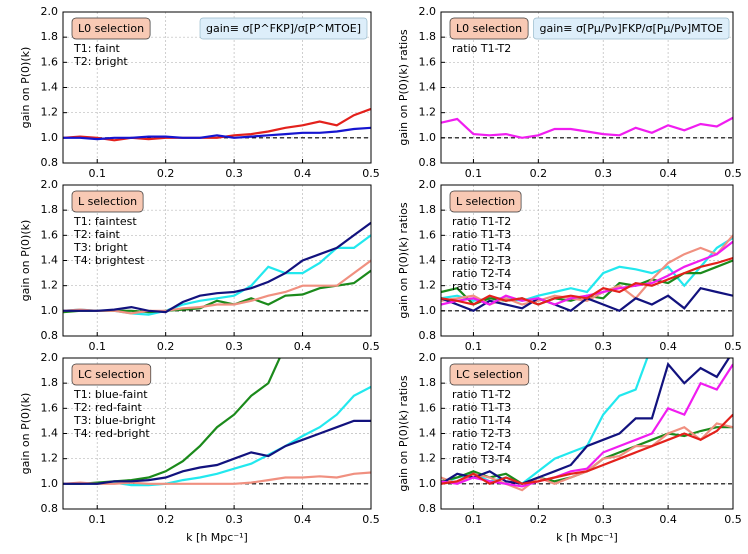  I want to click on formula: gain≡ σ[P^FKP]/σ[P^MTOE], so click(283, 28).